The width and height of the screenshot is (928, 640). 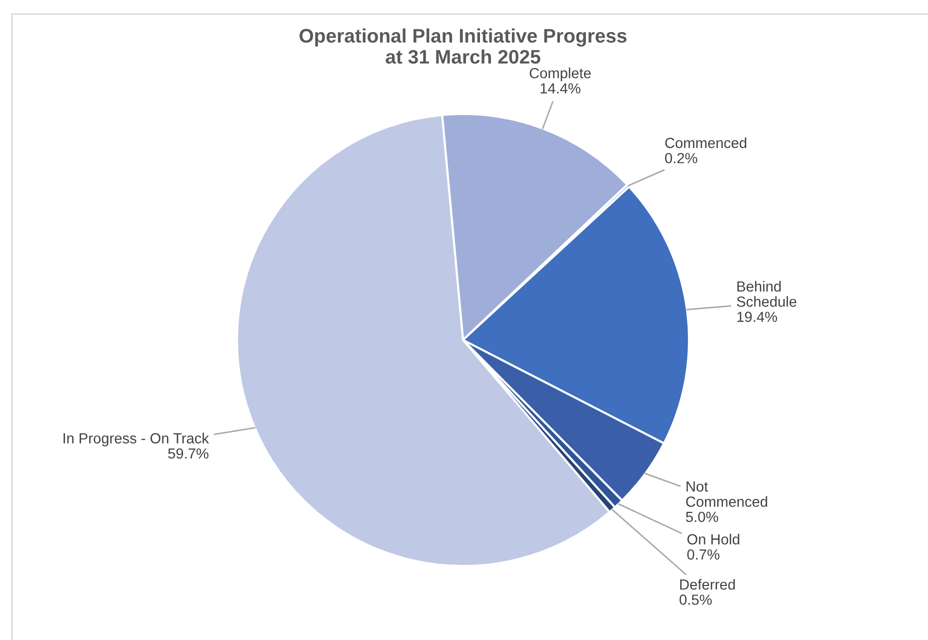 I want to click on data-label: 0.2%, so click(x=681, y=158).